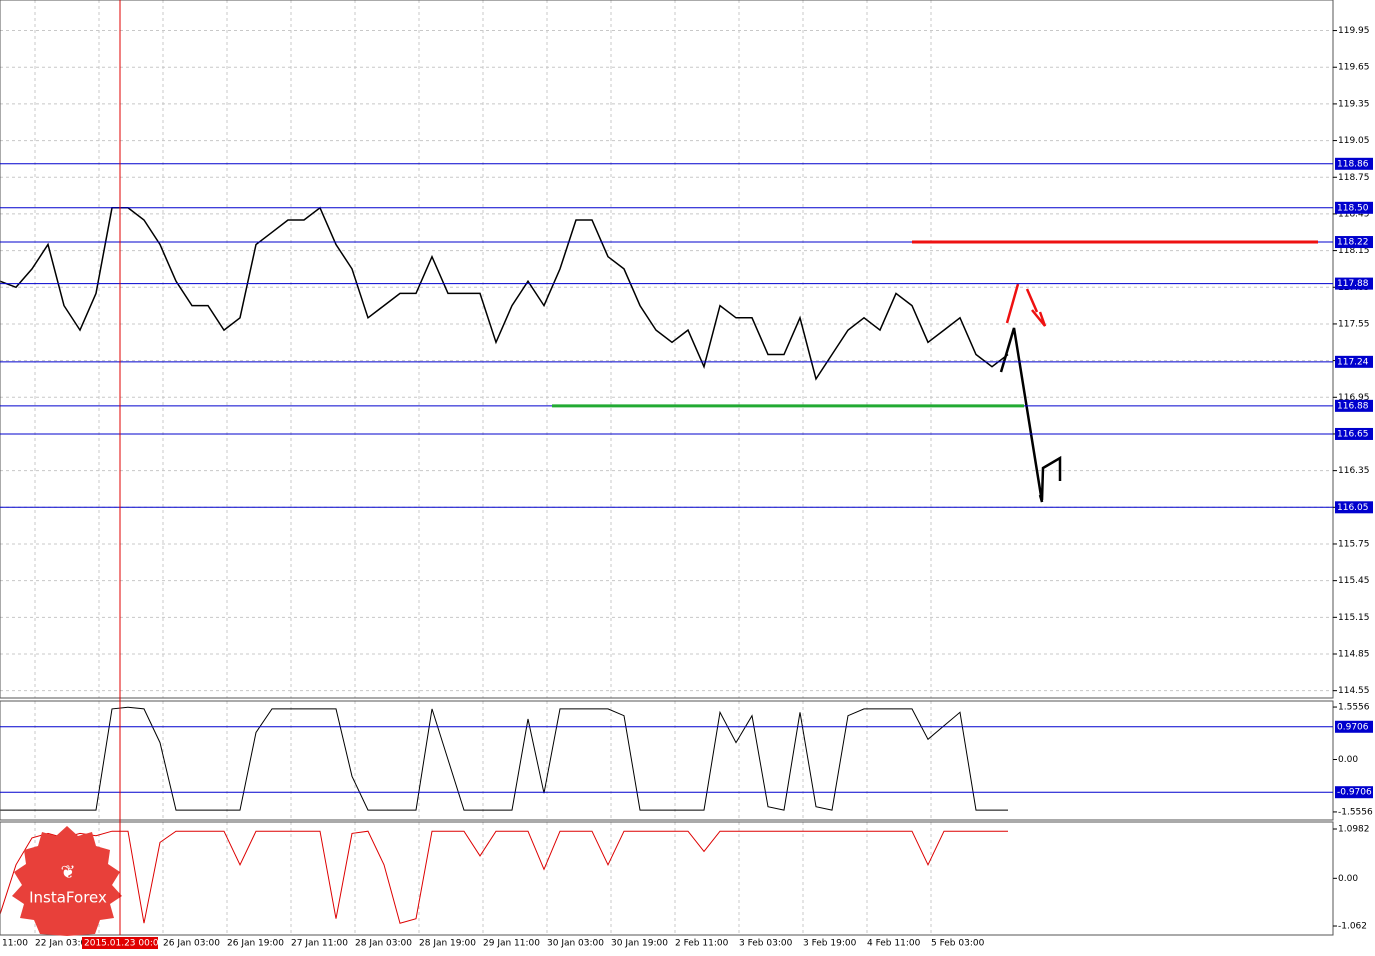 The image size is (1375, 956). I want to click on level-label: 116.05, so click(1353, 508).